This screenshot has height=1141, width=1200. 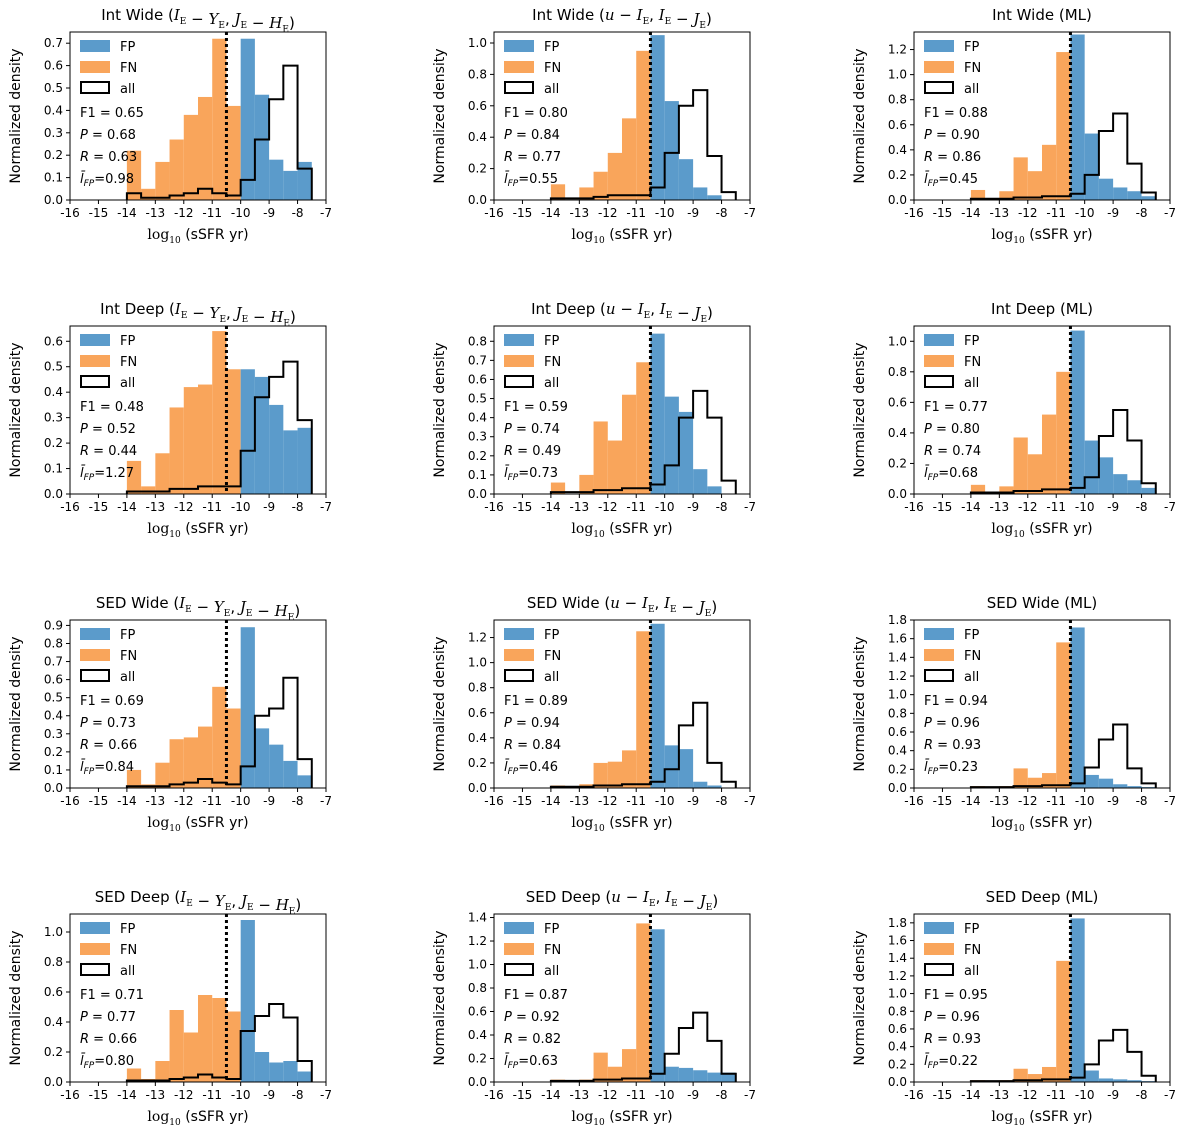 What do you see at coordinates (860, 997) in the screenshot?
I see `y-axis-label: Normalized density` at bounding box center [860, 997].